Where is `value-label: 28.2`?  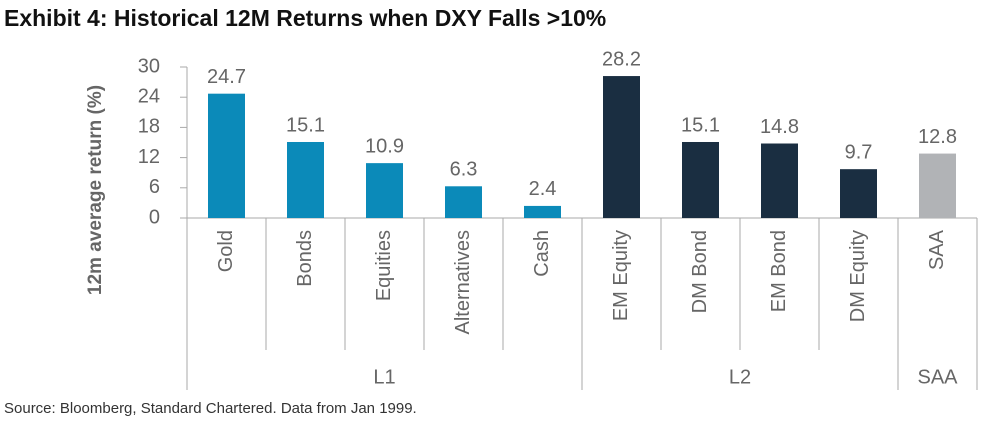
value-label: 28.2 is located at coordinates (621, 59).